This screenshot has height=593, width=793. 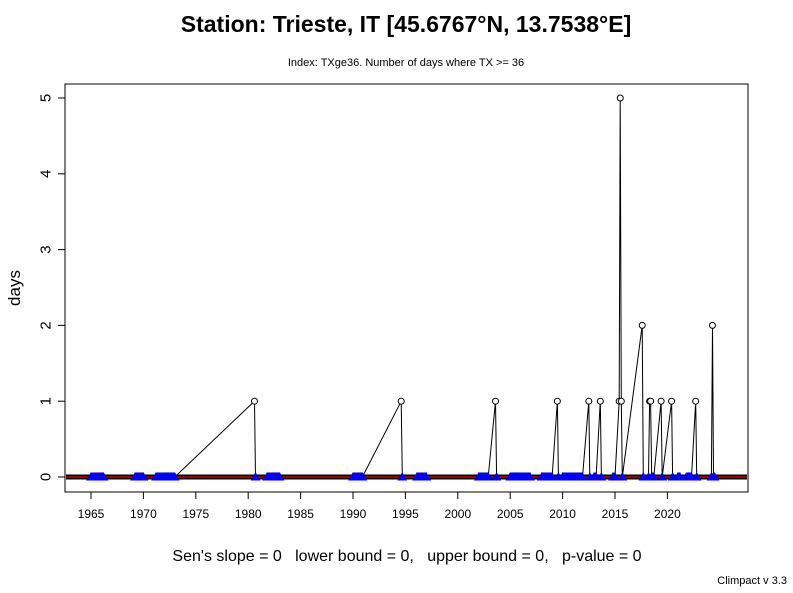 I want to click on y-tick-label: 5, so click(x=46, y=98).